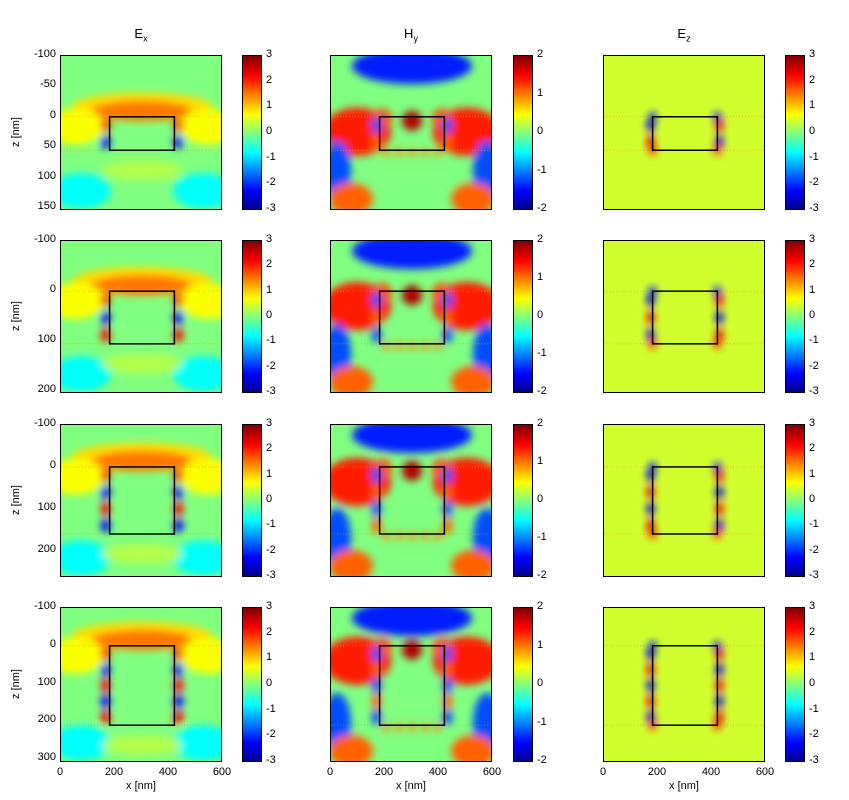 Image resolution: width=849 pixels, height=800 pixels. What do you see at coordinates (222, 772) in the screenshot?
I see `x-tick-label: 600` at bounding box center [222, 772].